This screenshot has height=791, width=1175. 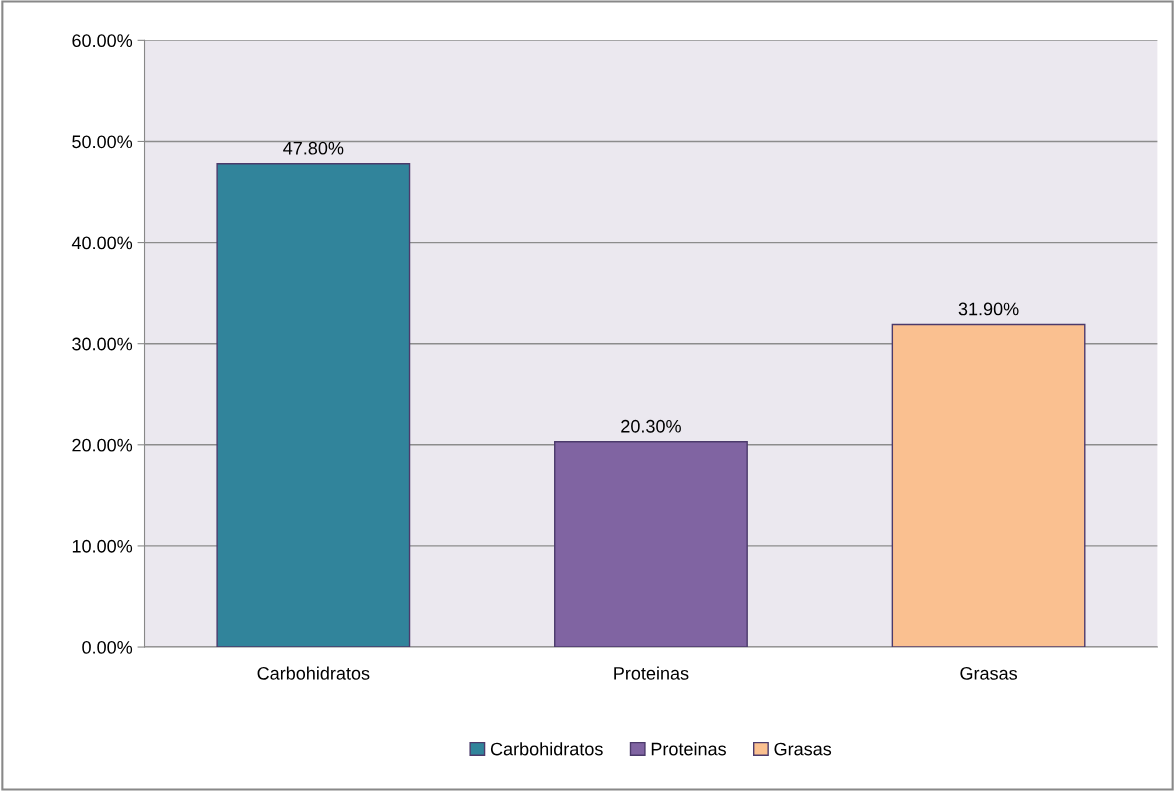 What do you see at coordinates (651, 673) in the screenshot?
I see `x-tick-label: Proteinas` at bounding box center [651, 673].